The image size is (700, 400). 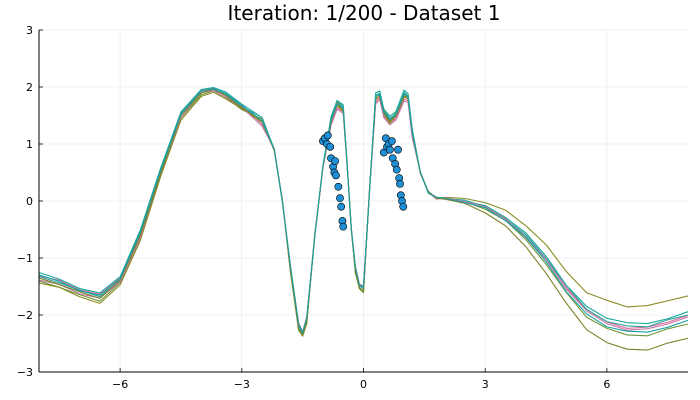 What do you see at coordinates (364, 13) in the screenshot?
I see `chart-title: Iteration: 1/200 - Dataset 1` at bounding box center [364, 13].